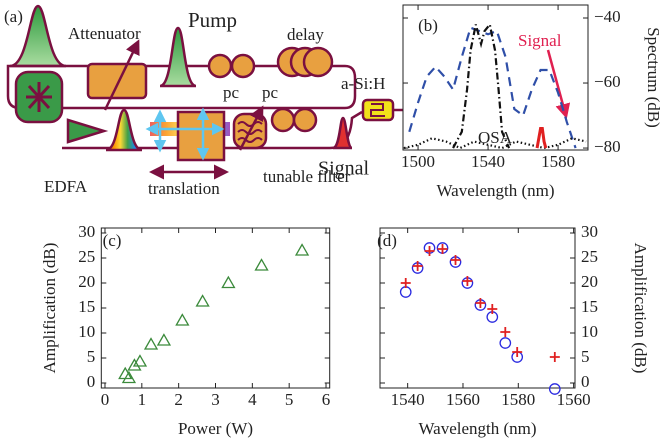  Describe the element at coordinates (343, 133) in the screenshot. I see `signal-pulse` at that location.